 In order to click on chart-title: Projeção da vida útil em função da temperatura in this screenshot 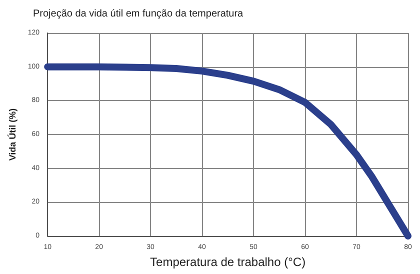, I will do `click(138, 14)`.